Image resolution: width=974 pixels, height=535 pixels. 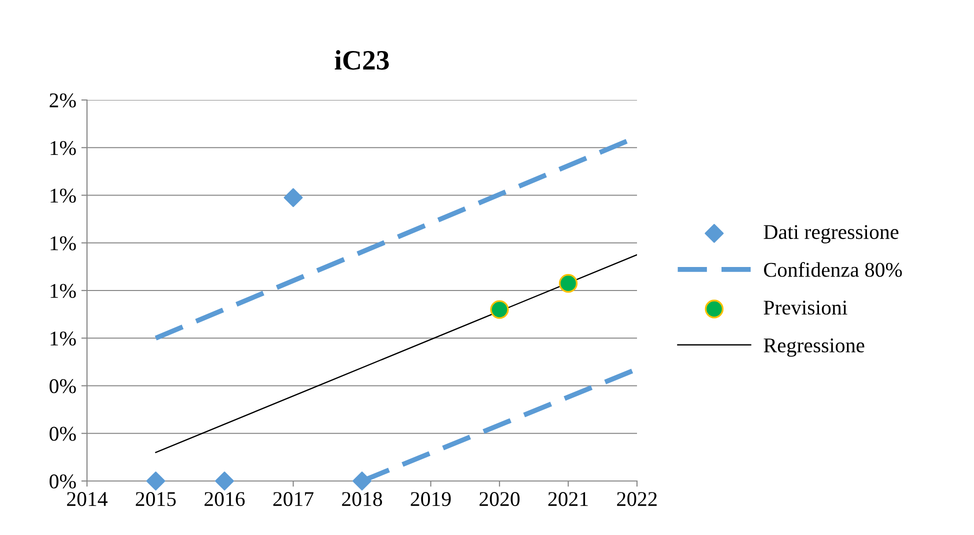 I want to click on x-tick-label: 2021, so click(x=568, y=499).